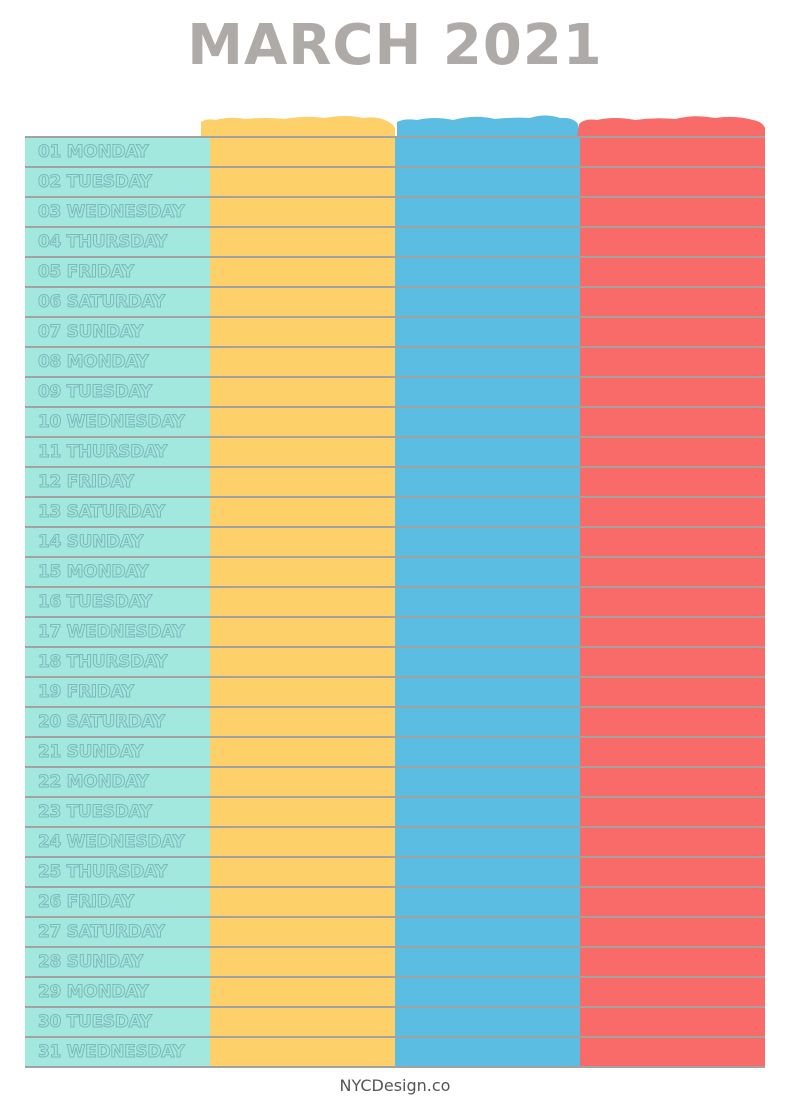 This screenshot has width=790, height=1120. I want to click on day-row: 18 THURSDAY, so click(395, 661).